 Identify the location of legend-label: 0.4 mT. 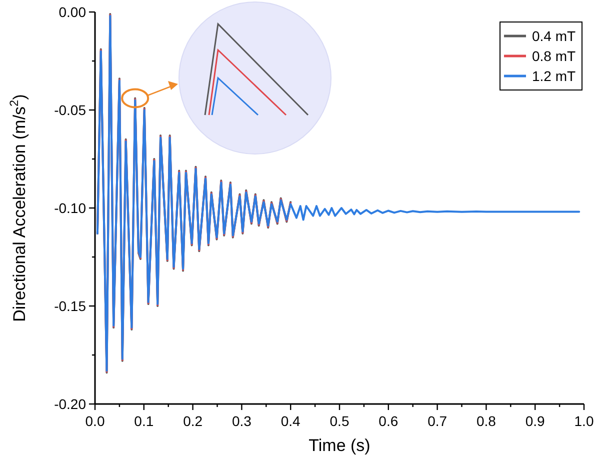
(554, 36).